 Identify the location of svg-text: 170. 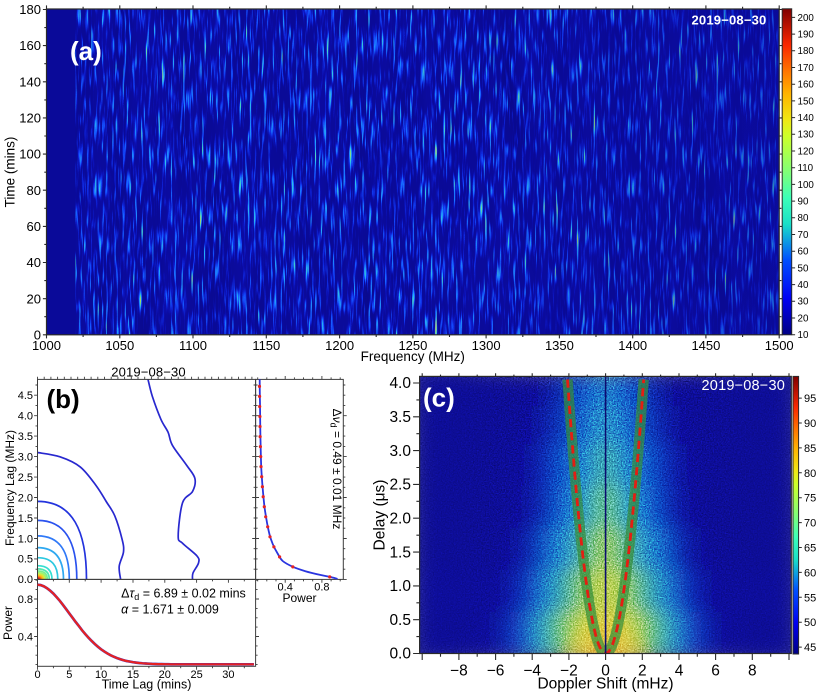
(806, 68).